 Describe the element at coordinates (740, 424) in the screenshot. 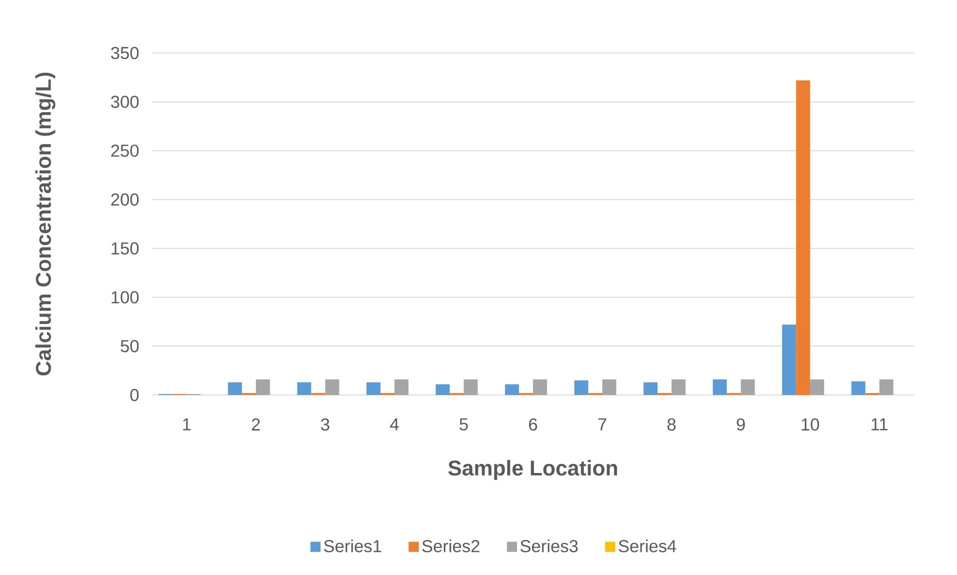

I see `x-tick-label: 9` at that location.